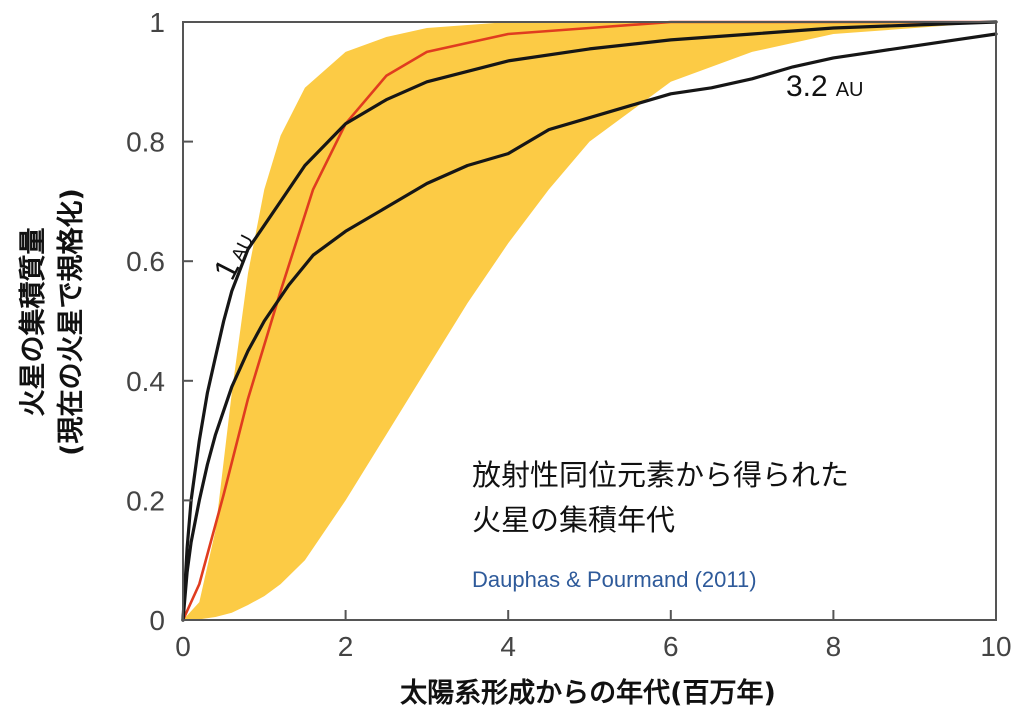  What do you see at coordinates (588, 693) in the screenshot?
I see `x-axis-title: 太陽系形成からの年代(百万年)` at bounding box center [588, 693].